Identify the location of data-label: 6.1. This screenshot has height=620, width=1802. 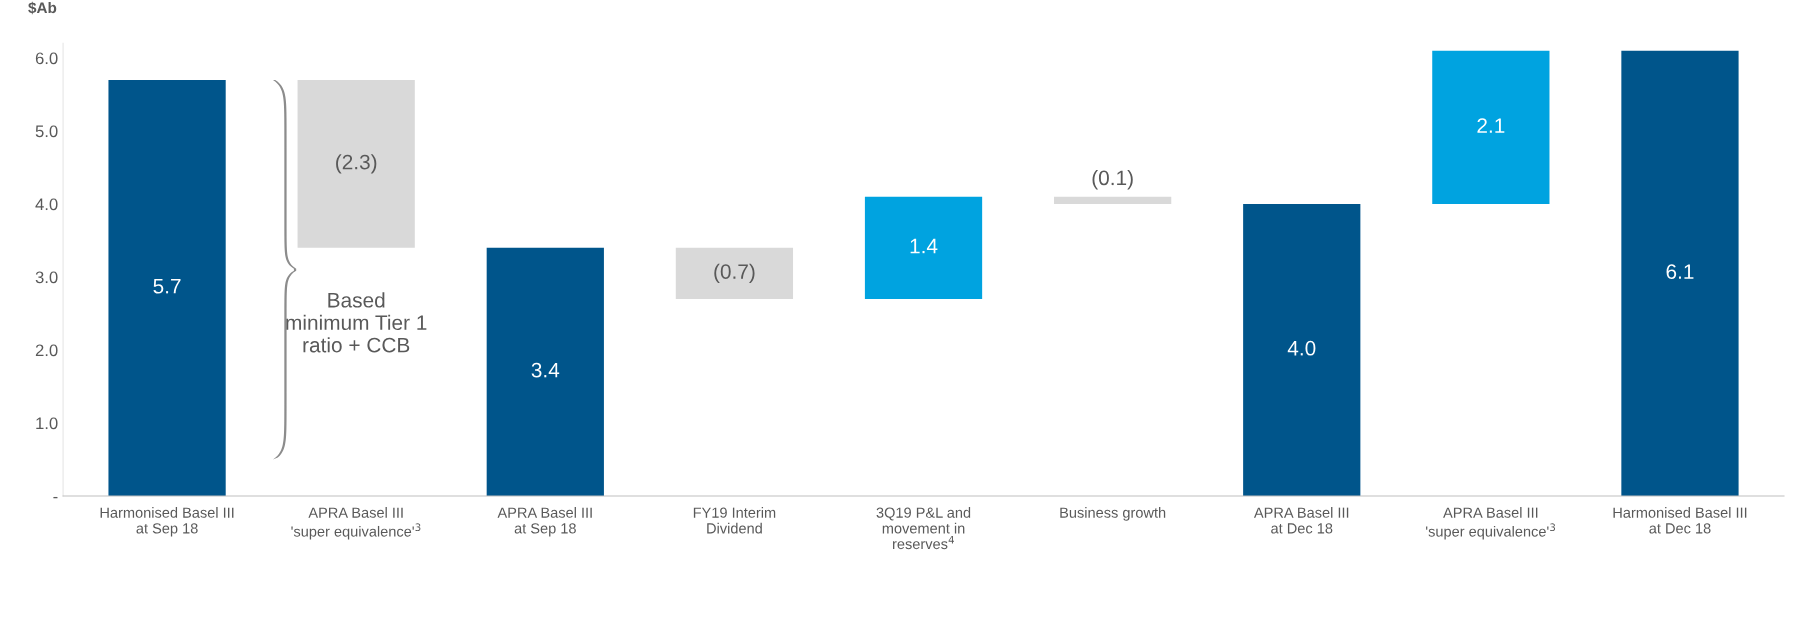
(1680, 271).